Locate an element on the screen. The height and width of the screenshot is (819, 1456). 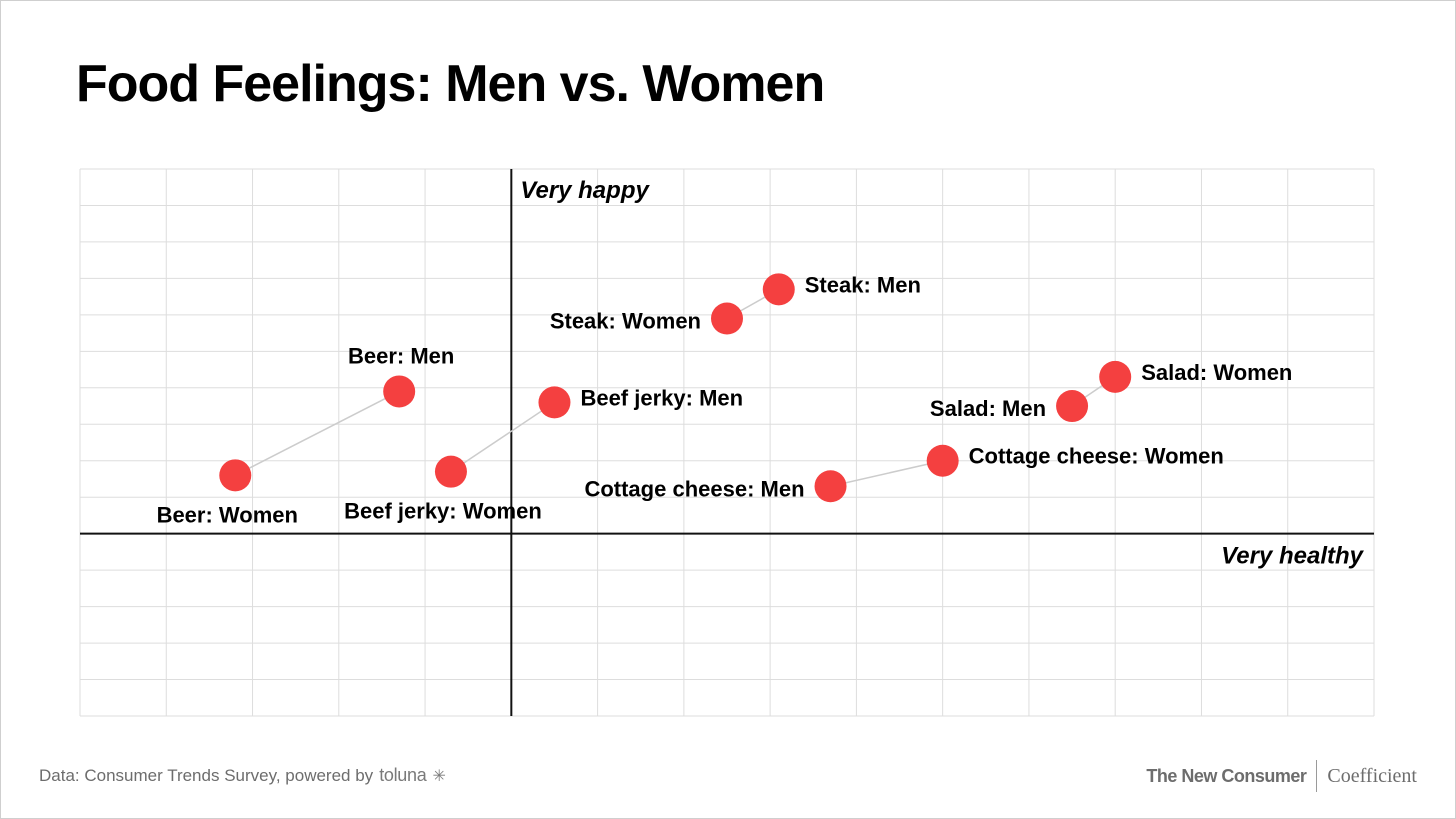
data-label: Beef jerky: Men is located at coordinates (661, 397).